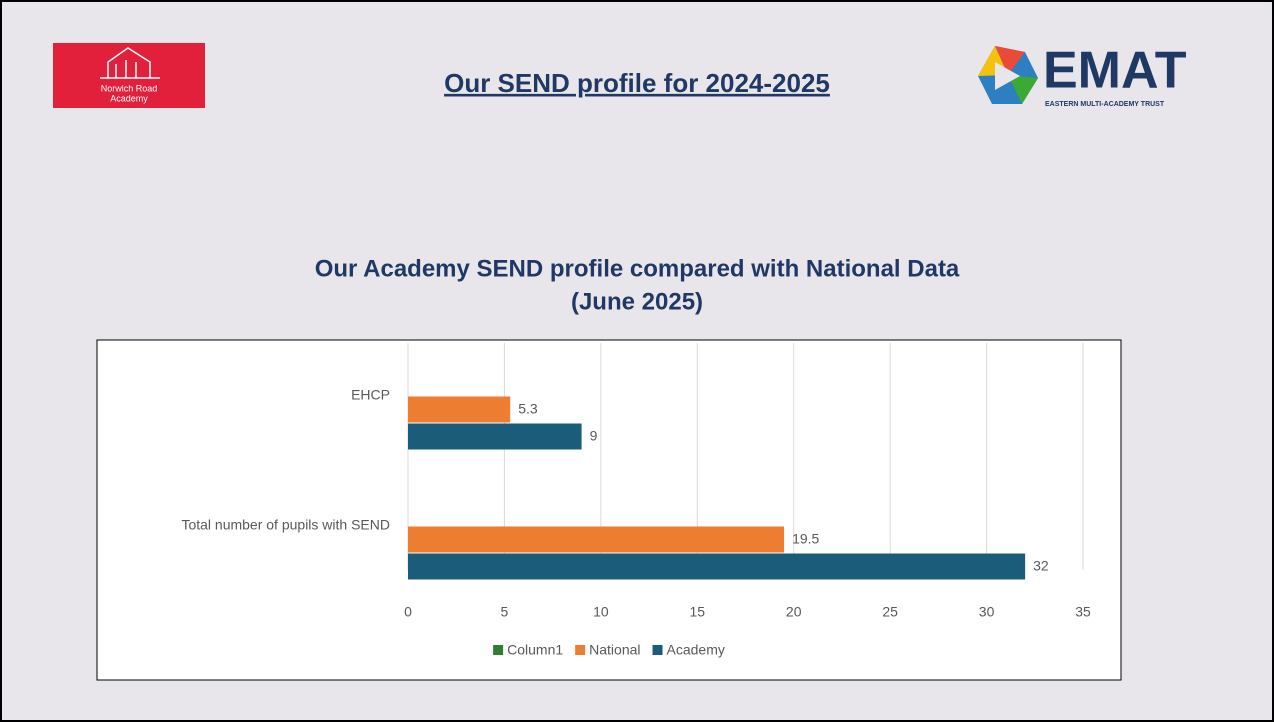 The image size is (1274, 722). Describe the element at coordinates (601, 612) in the screenshot. I see `x-tick-label: 10` at that location.